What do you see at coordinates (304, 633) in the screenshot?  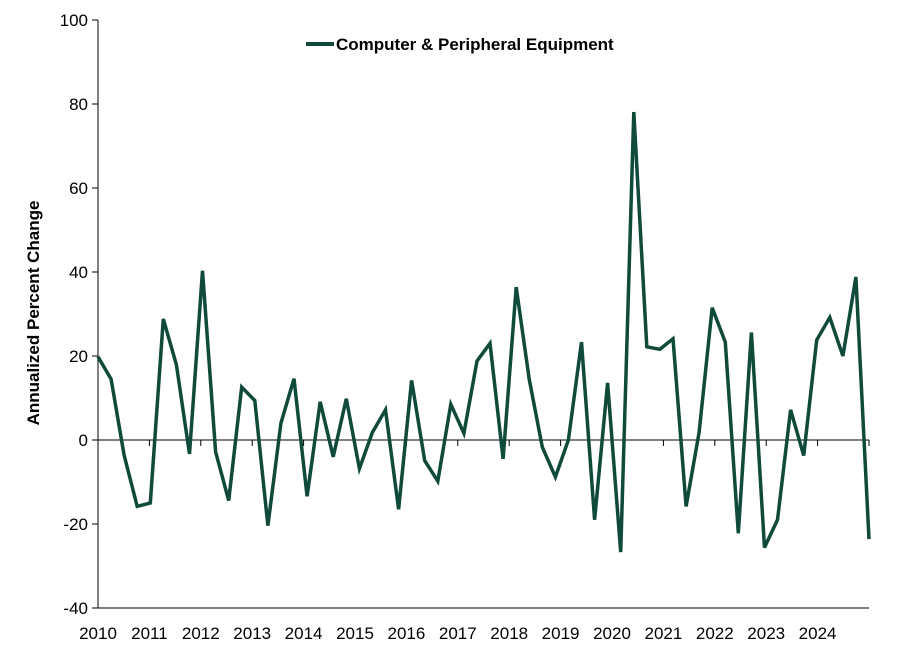 I see `x-tick-label: 2014` at bounding box center [304, 633].